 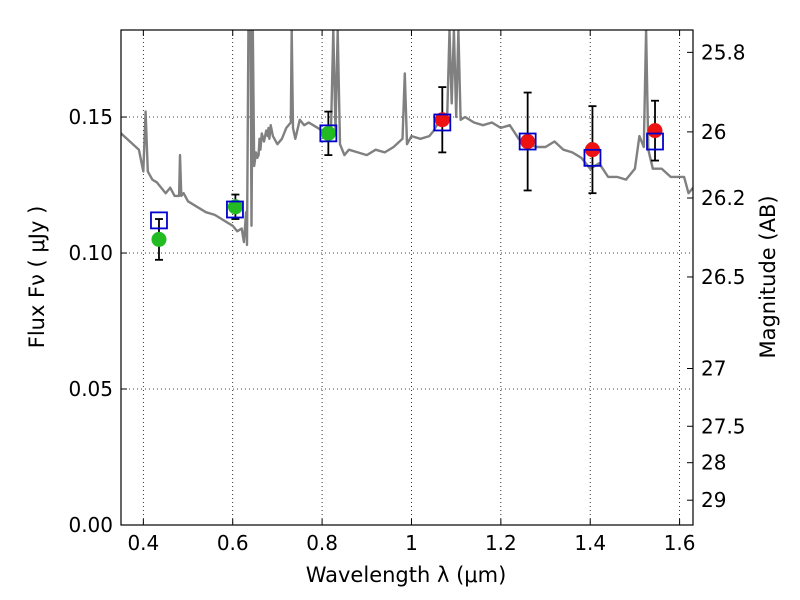 I want to click on y-axis-label: Flux Fν ( μJy ), so click(x=37, y=277).